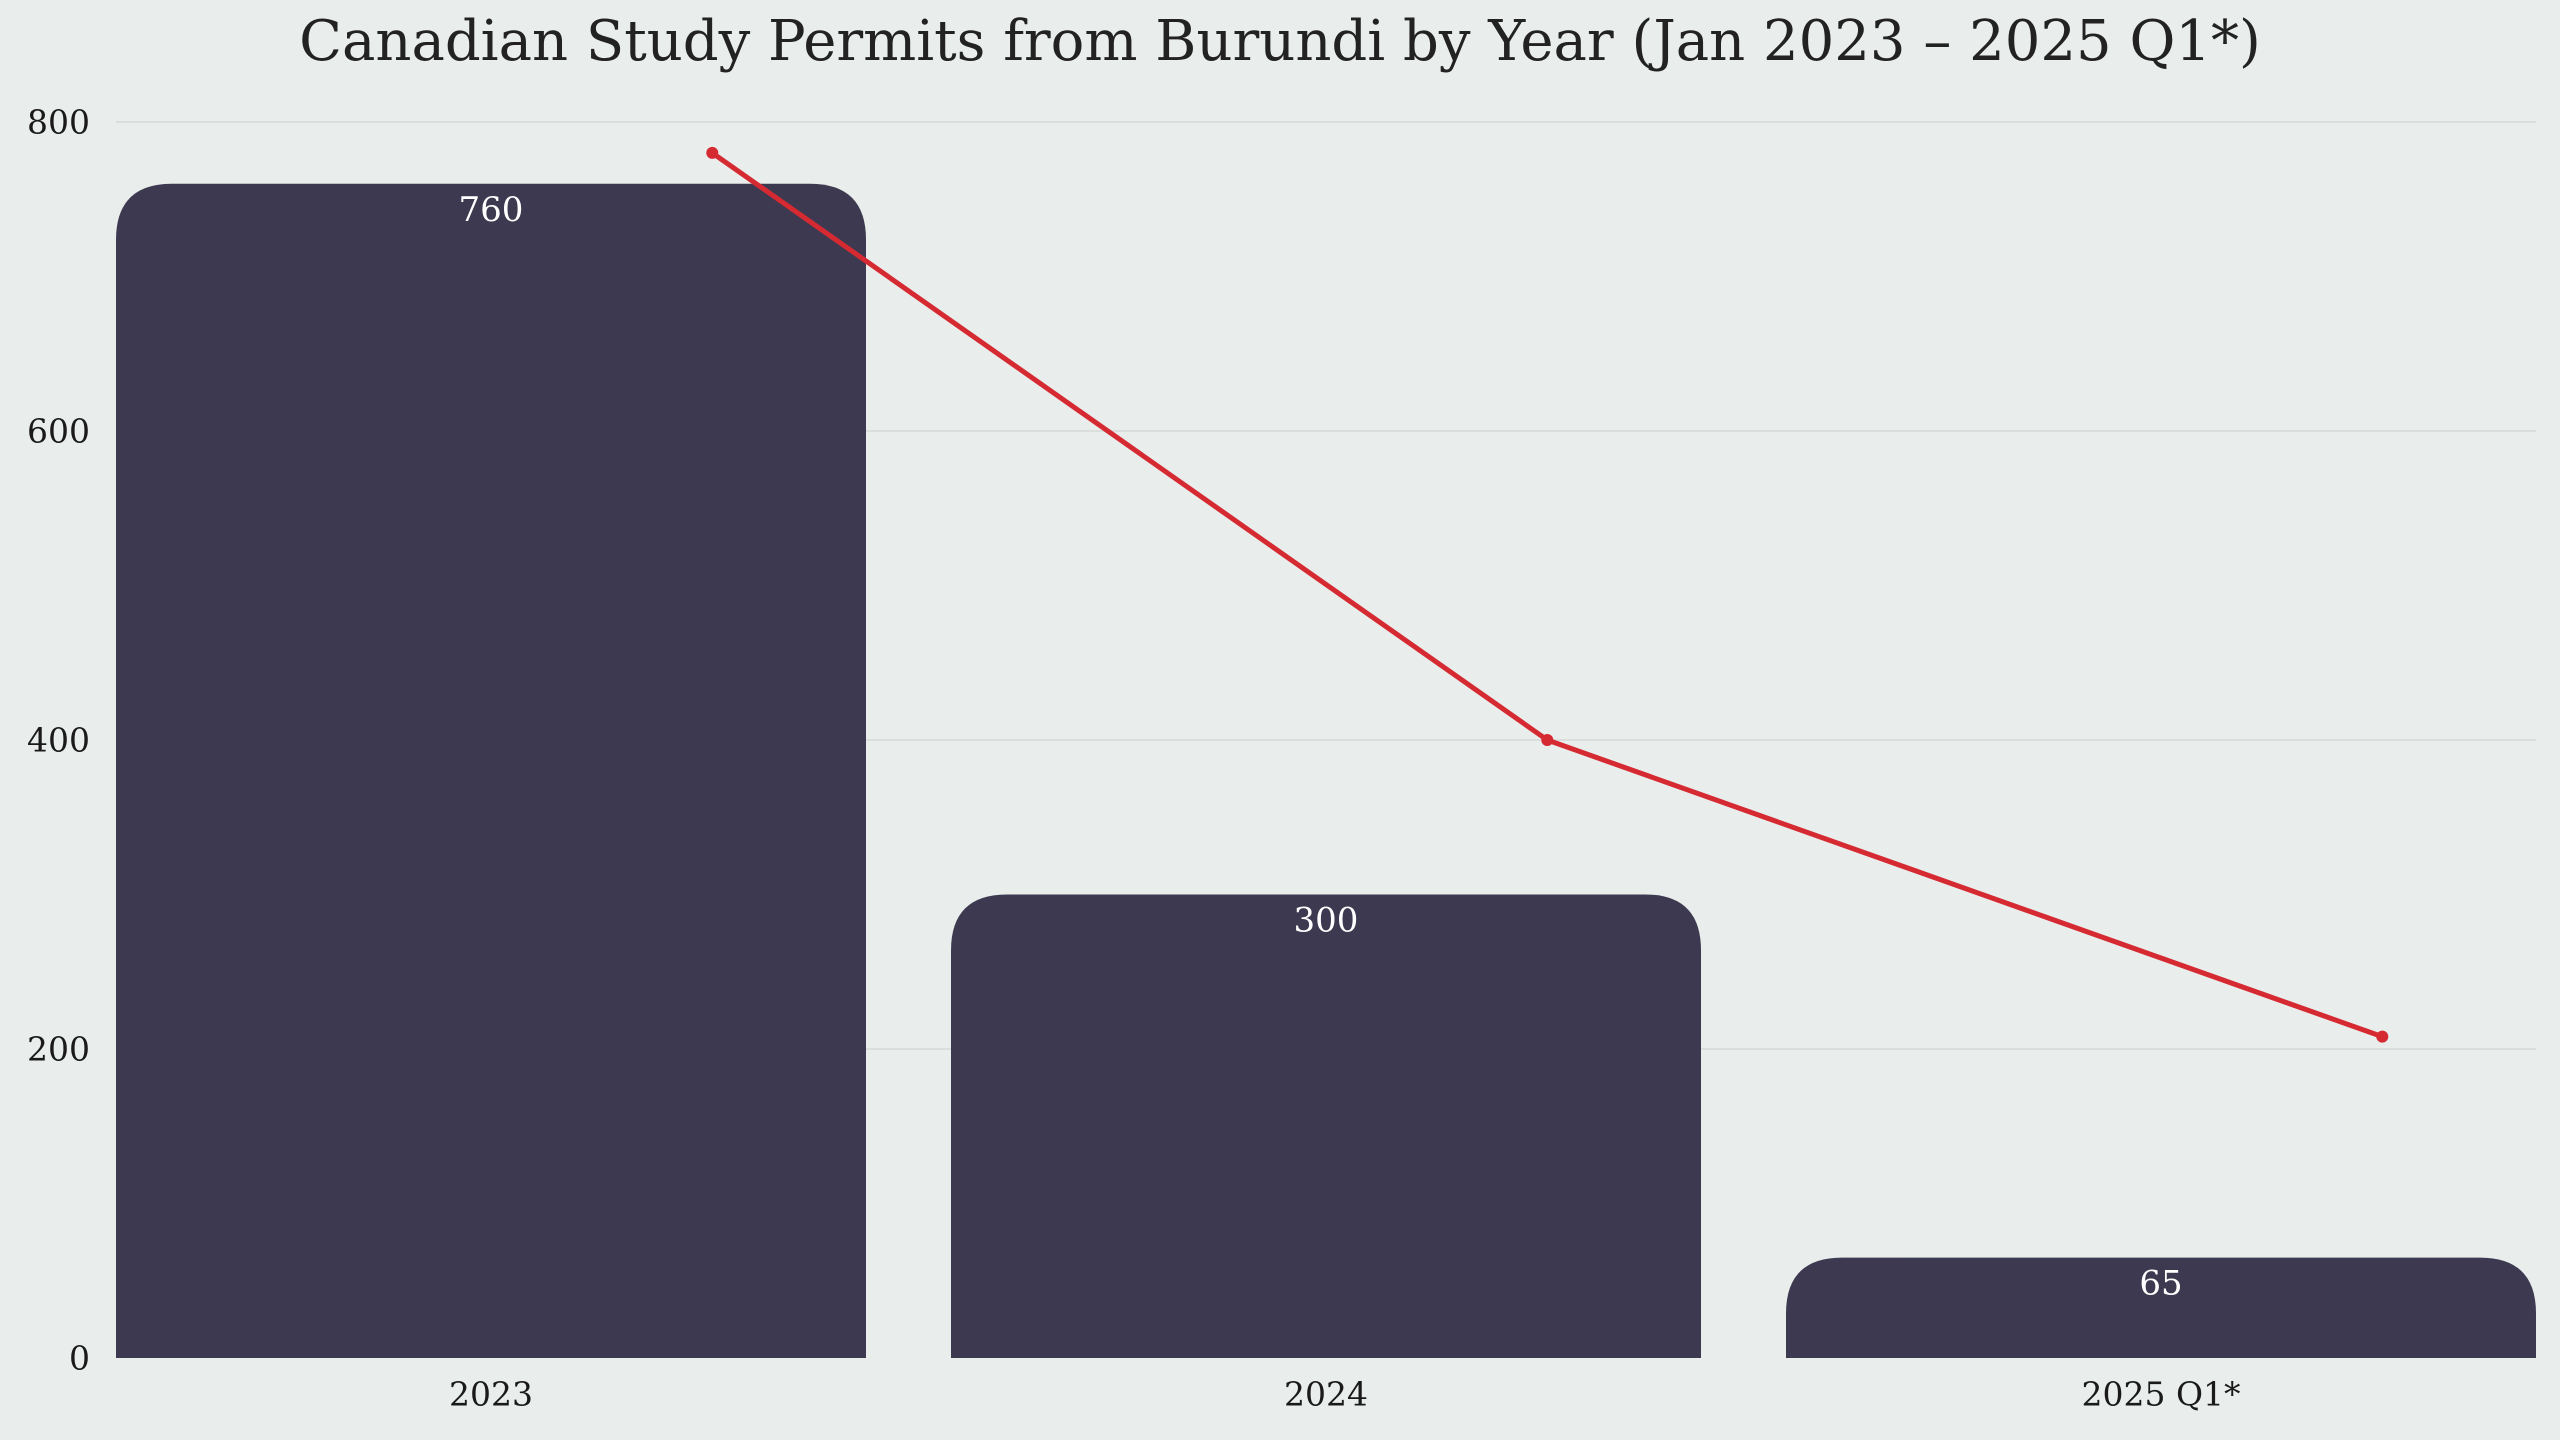 Image resolution: width=2560 pixels, height=1440 pixels. I want to click on y-tick-label: 800, so click(58, 122).